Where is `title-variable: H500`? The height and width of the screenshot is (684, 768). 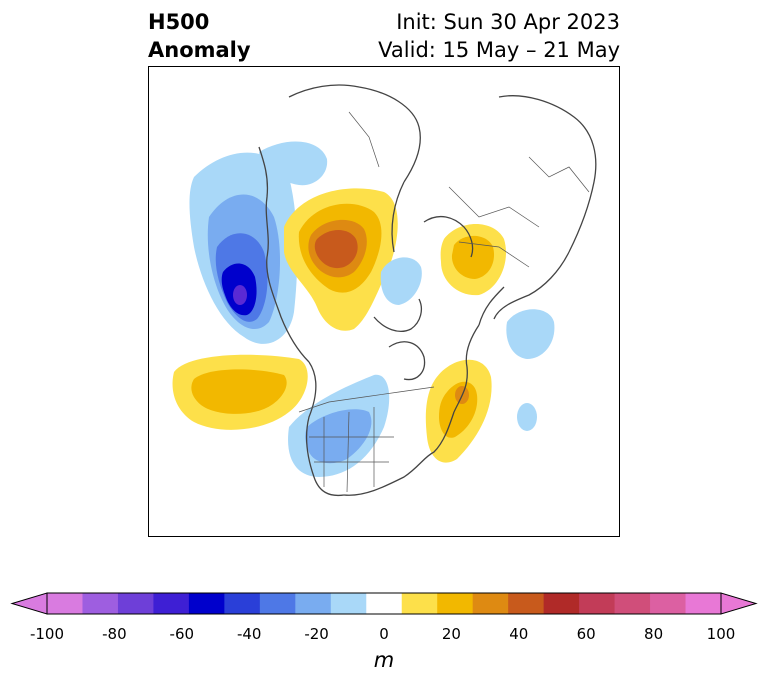 title-variable: H500 is located at coordinates (179, 22).